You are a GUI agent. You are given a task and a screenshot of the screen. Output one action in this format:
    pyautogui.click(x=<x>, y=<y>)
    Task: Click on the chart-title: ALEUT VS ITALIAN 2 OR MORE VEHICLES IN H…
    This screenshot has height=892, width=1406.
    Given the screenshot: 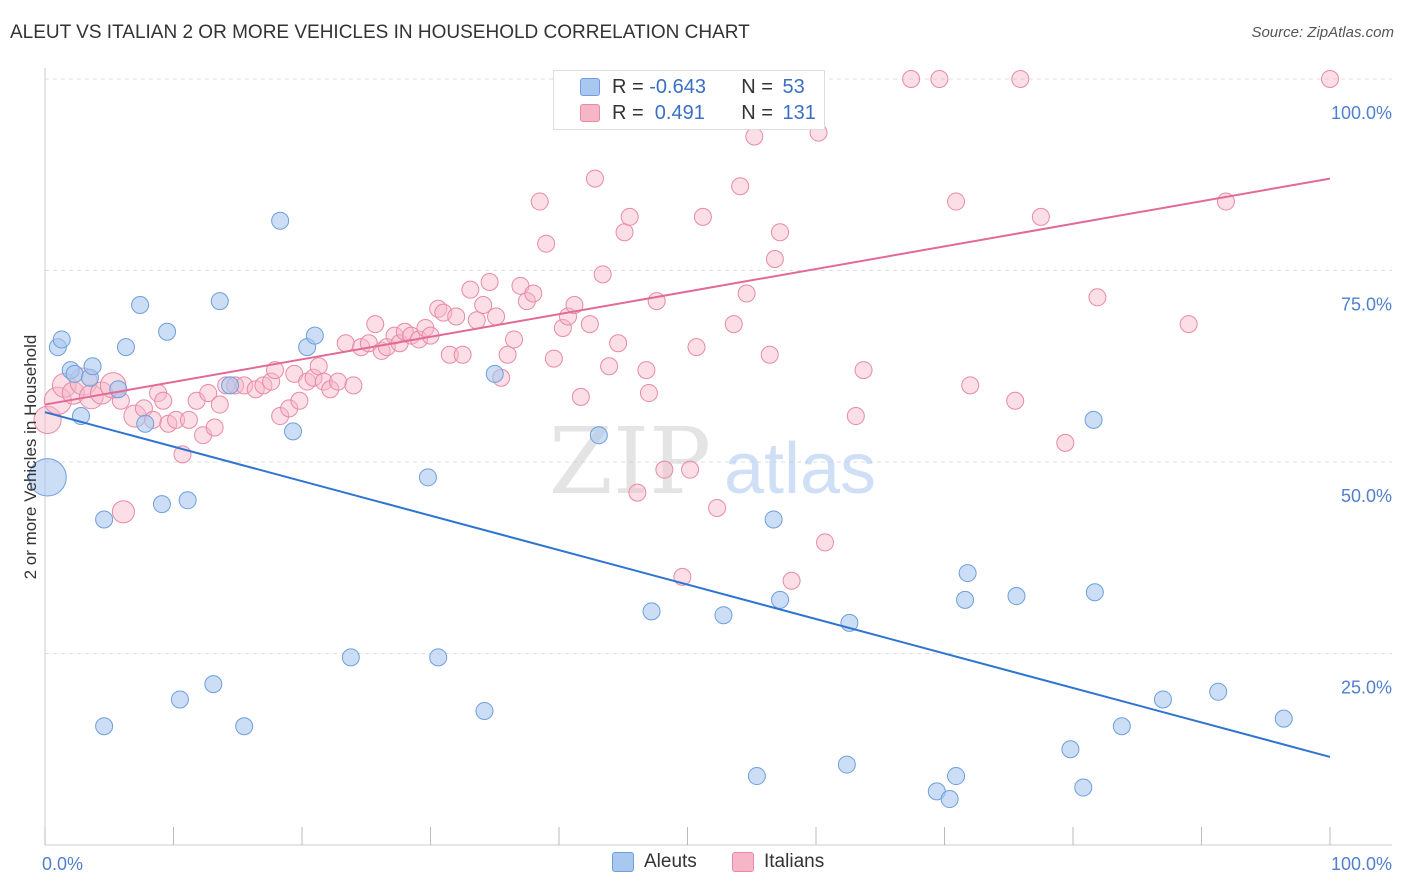 What is the action you would take?
    pyautogui.click(x=380, y=32)
    